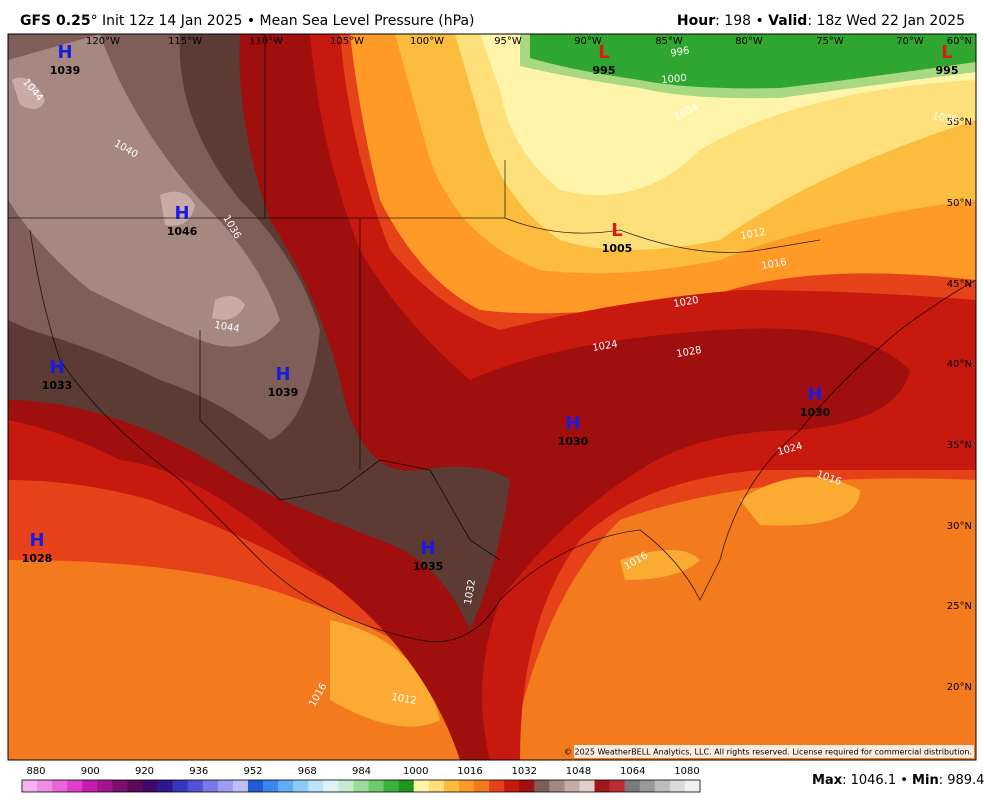 This screenshot has height=812, width=984. I want to click on longitude-label: 75°W, so click(830, 41).